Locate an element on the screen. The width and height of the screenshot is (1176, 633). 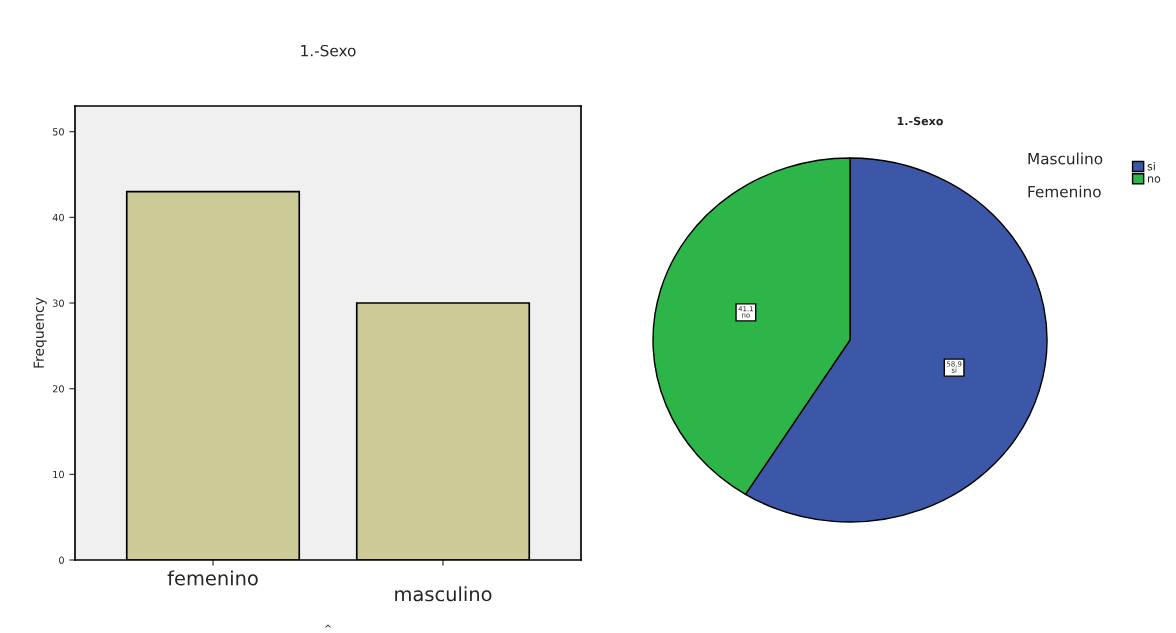
y-tick-label: 40 is located at coordinates (58, 217).